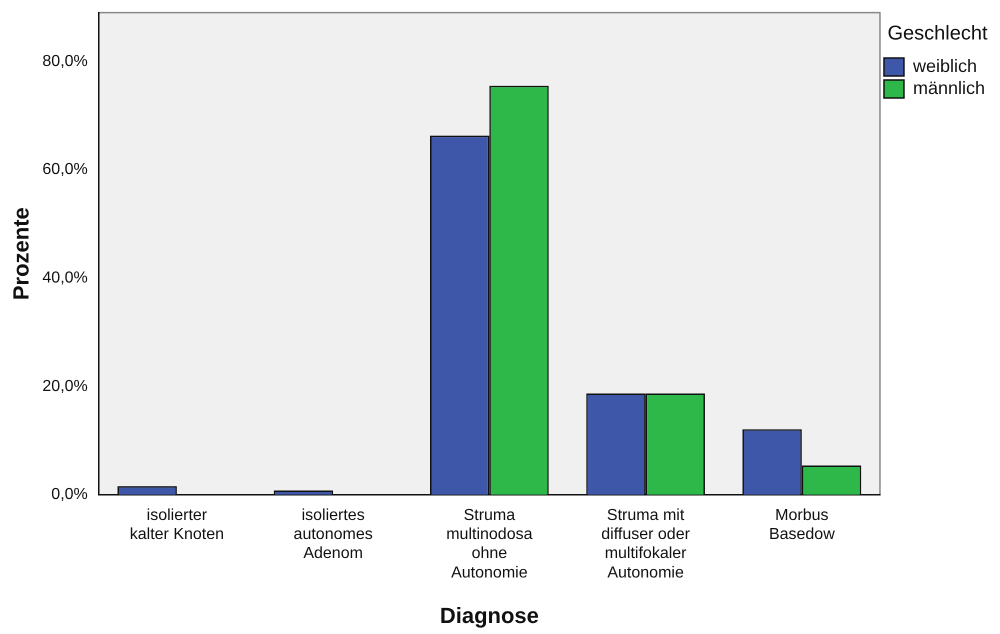 The height and width of the screenshot is (634, 1000). Describe the element at coordinates (69, 495) in the screenshot. I see `y-tick-label: 0,0%` at that location.